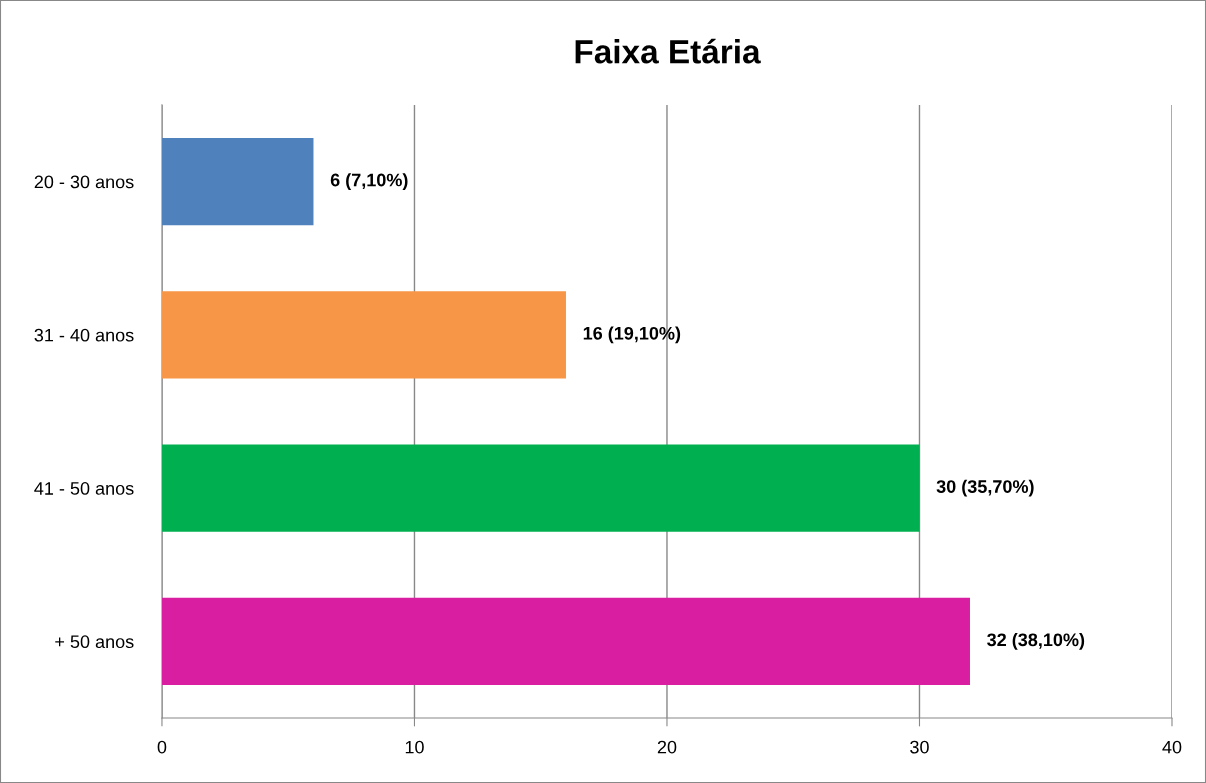 The image size is (1206, 783). What do you see at coordinates (919, 747) in the screenshot?
I see `x-tick-label: 30` at bounding box center [919, 747].